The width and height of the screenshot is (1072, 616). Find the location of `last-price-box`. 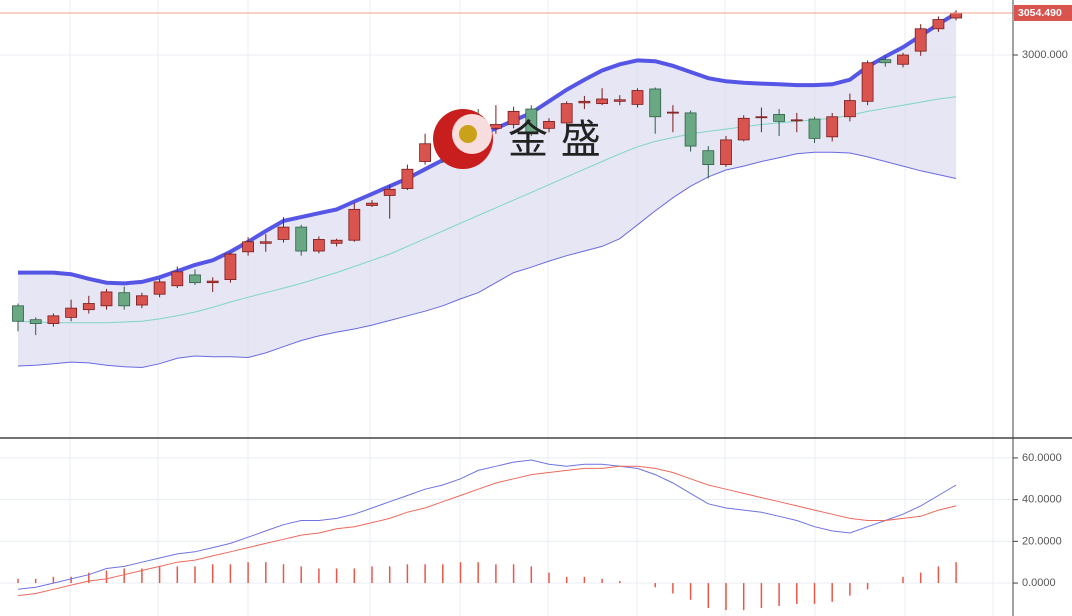

last-price-box is located at coordinates (1043, 12).